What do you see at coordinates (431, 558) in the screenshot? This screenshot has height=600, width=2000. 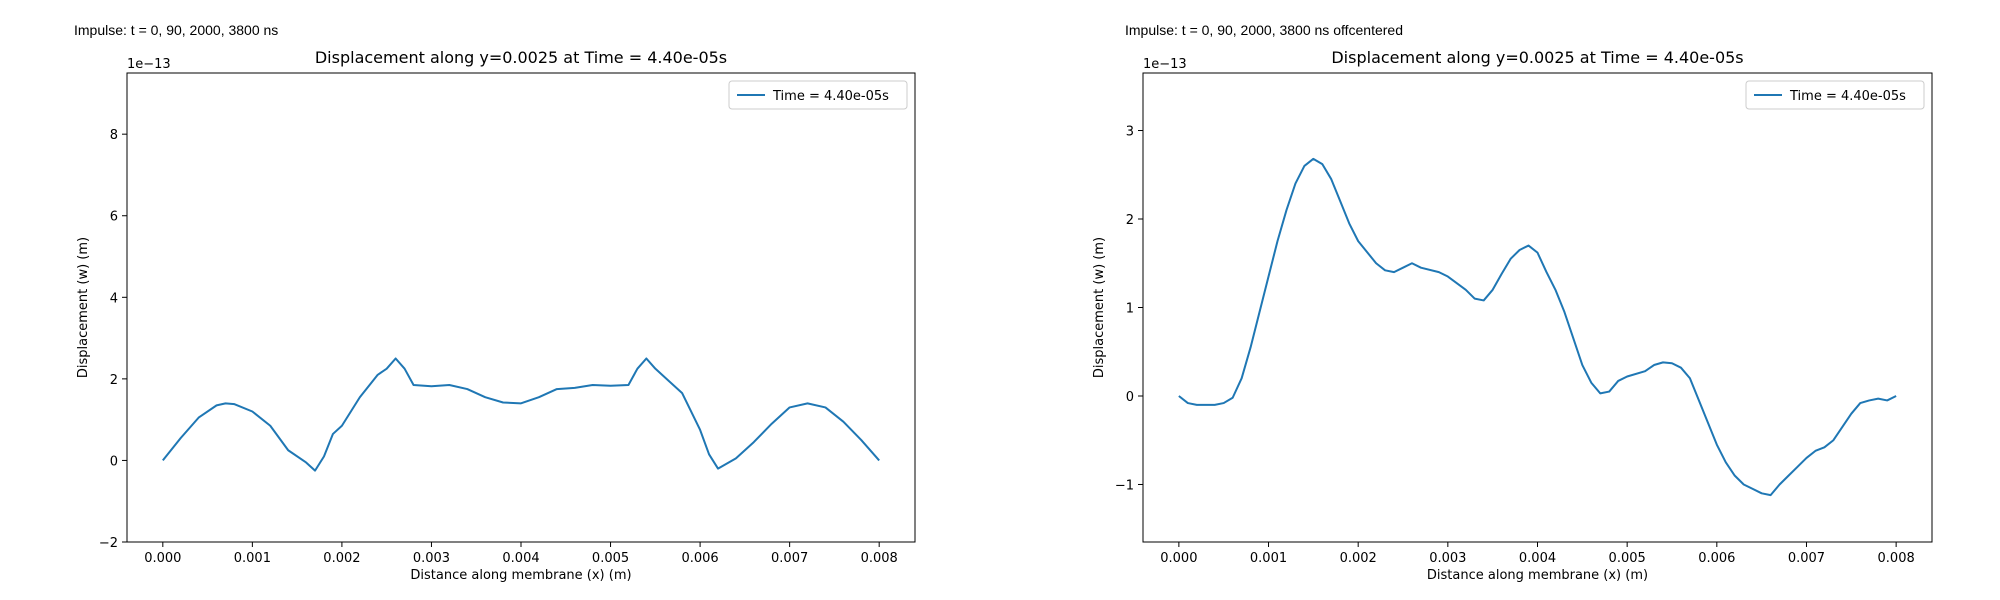 I see `chart-1-x-tick-label: 0.003` at bounding box center [431, 558].